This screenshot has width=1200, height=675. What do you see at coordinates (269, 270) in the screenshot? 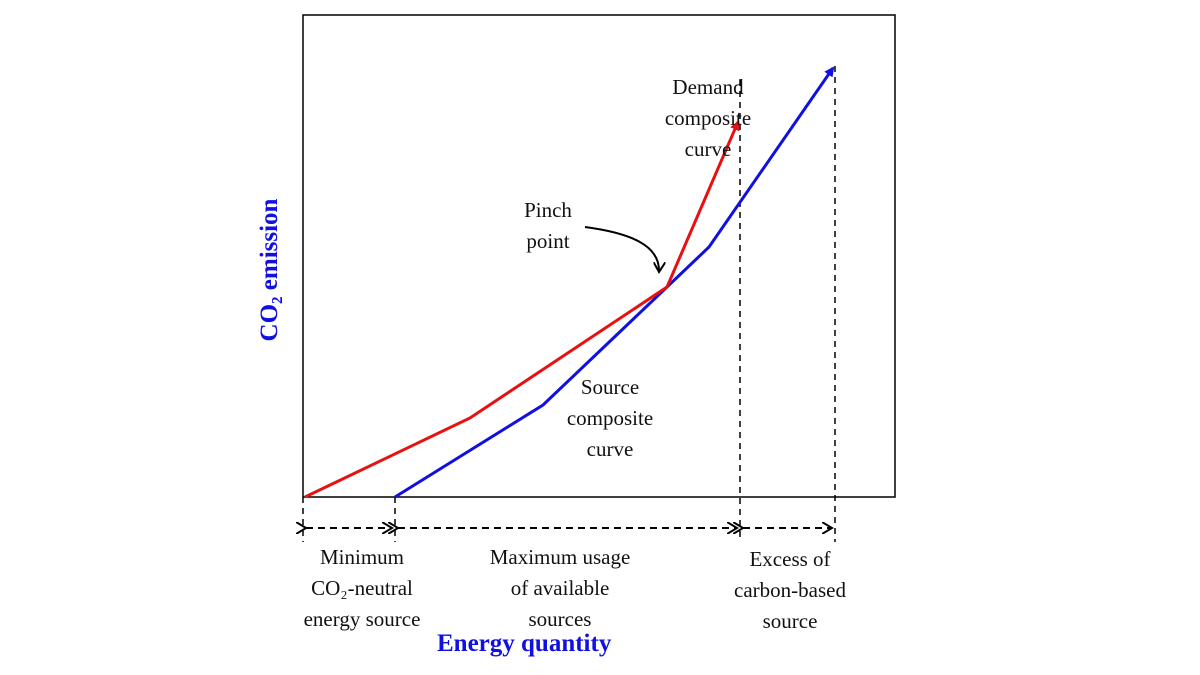
I see `y-axis-label: CO₂ emission` at bounding box center [269, 270].